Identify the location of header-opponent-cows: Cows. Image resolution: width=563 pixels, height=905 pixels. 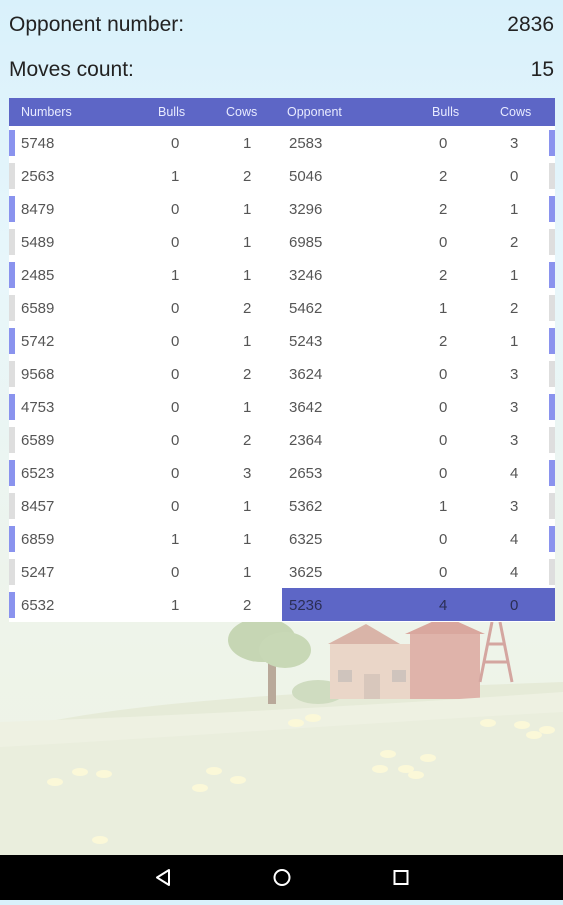
(516, 112).